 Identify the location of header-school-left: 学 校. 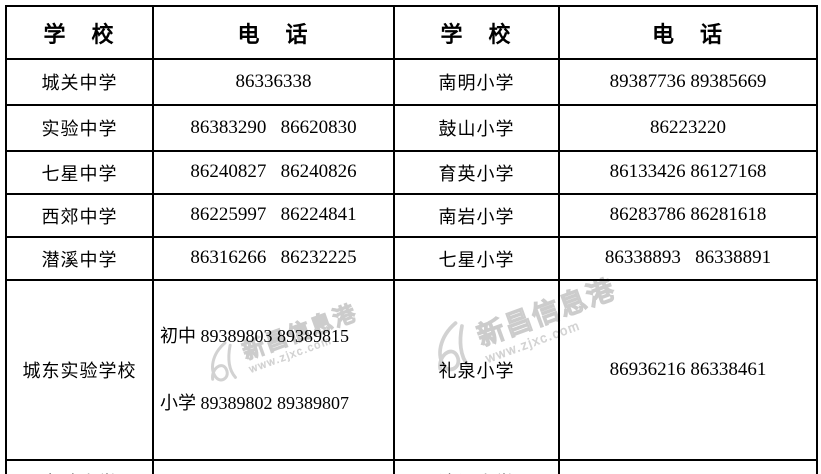
(79, 32).